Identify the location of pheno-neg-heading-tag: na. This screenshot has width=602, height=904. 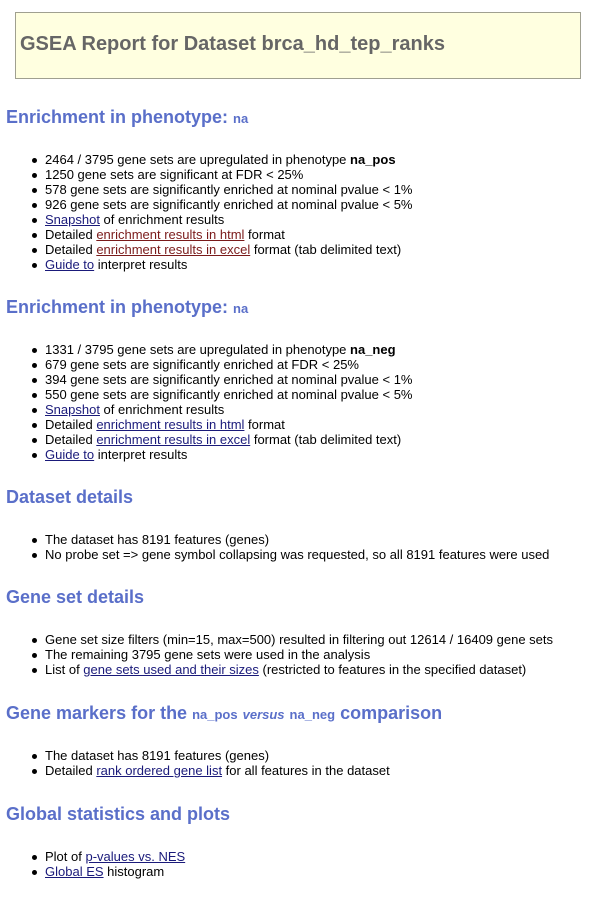
(241, 308).